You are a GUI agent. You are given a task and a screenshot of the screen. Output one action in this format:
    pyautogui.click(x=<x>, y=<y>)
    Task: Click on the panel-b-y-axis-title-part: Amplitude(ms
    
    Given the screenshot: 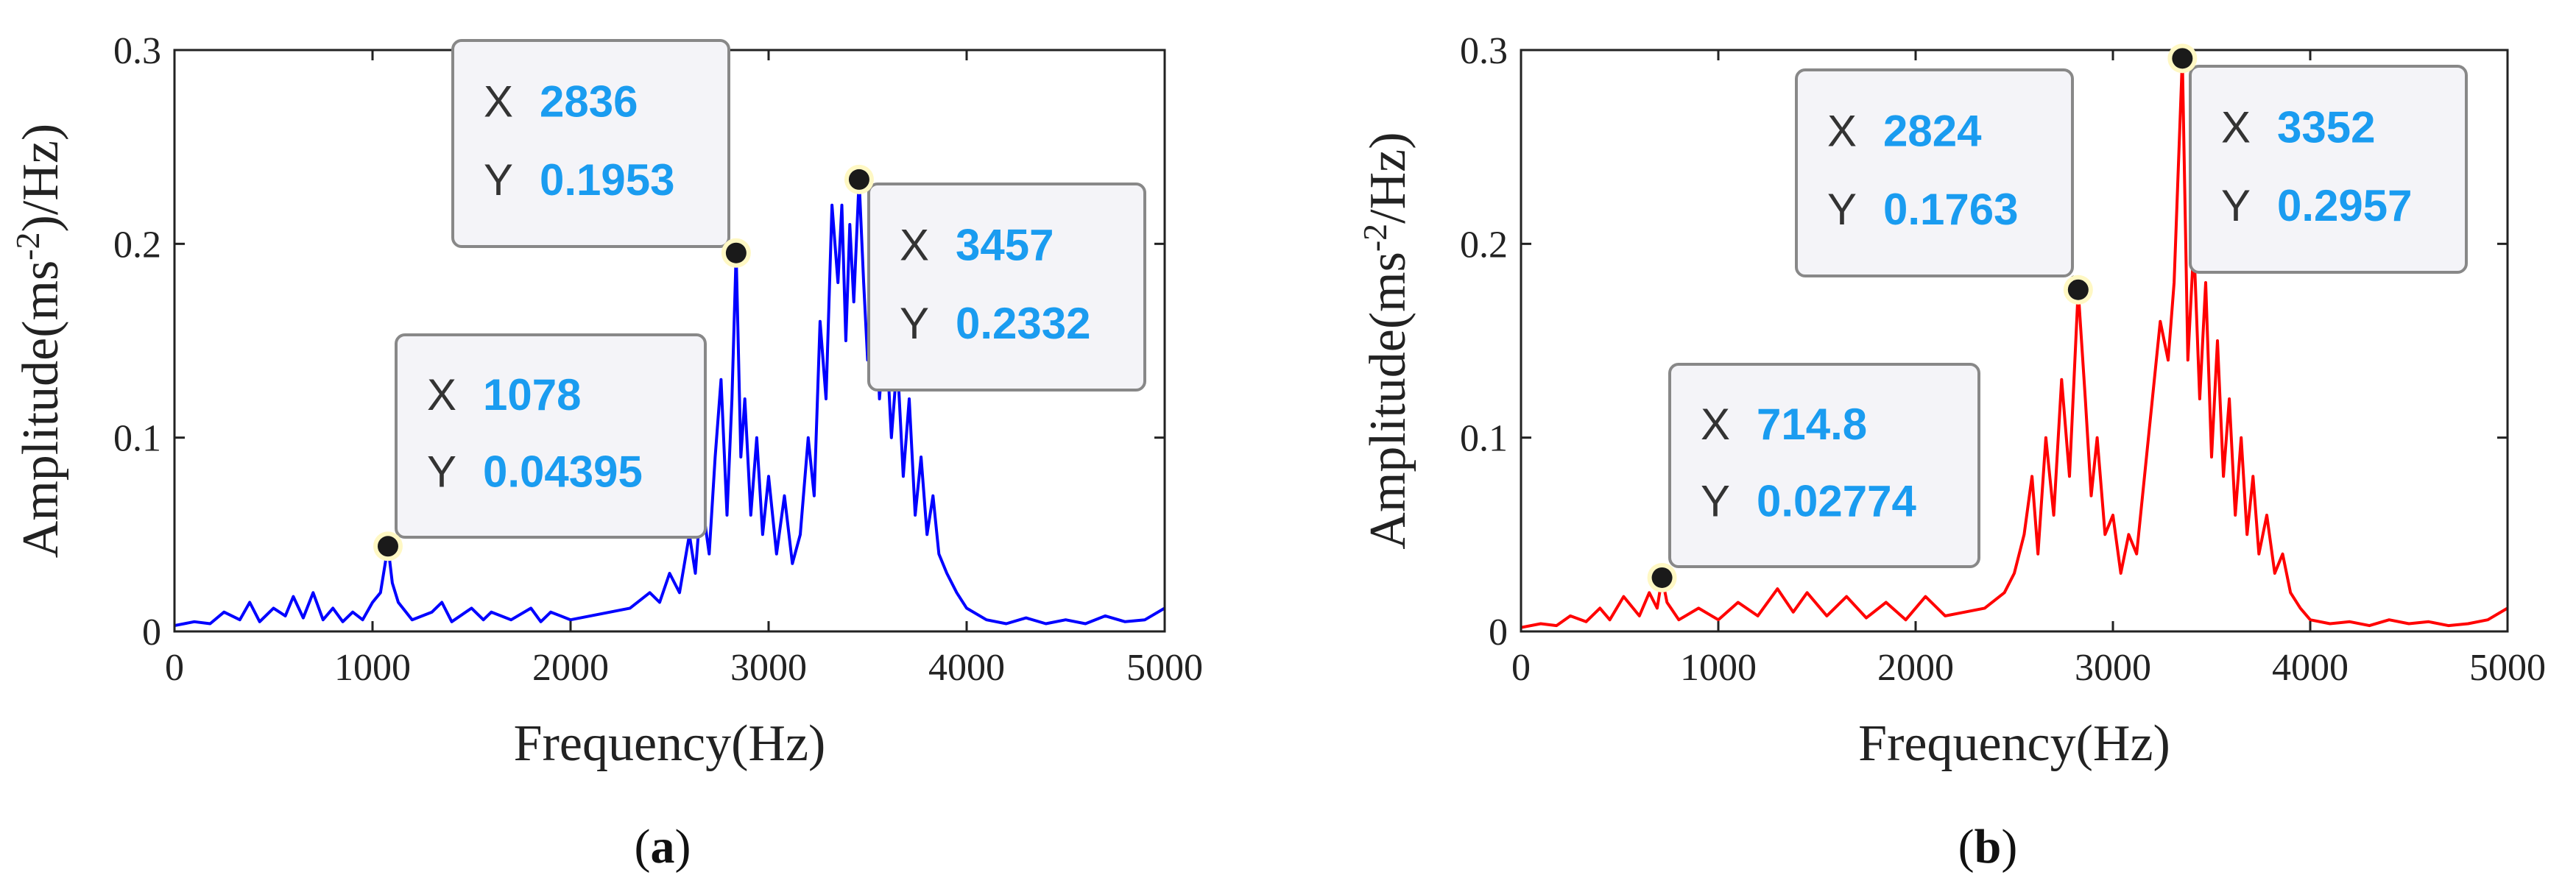 What is the action you would take?
    pyautogui.click(x=1388, y=400)
    